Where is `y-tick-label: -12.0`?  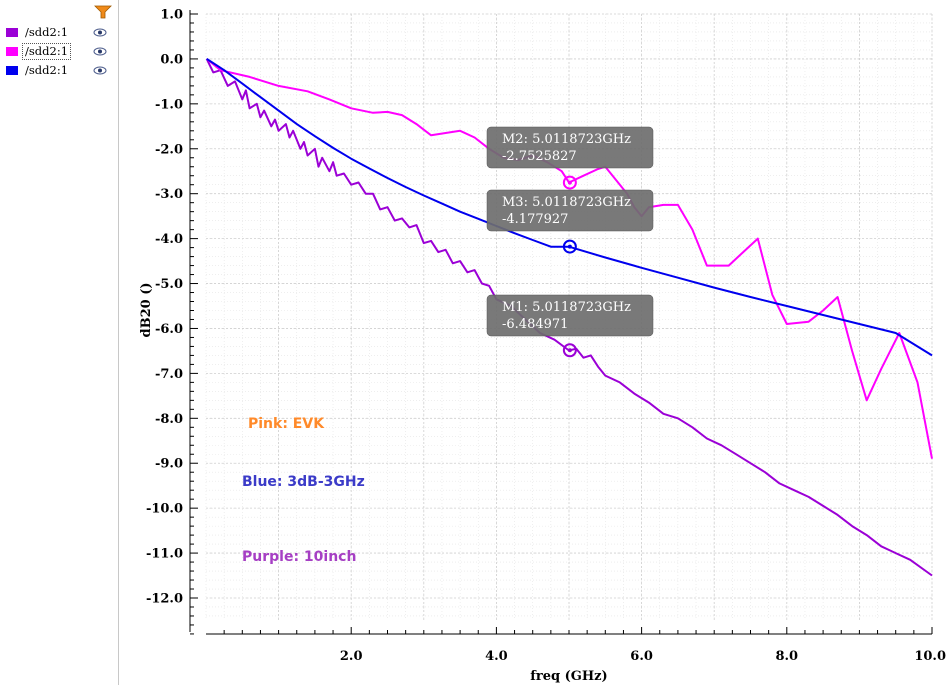
y-tick-label: -12.0 is located at coordinates (164, 599).